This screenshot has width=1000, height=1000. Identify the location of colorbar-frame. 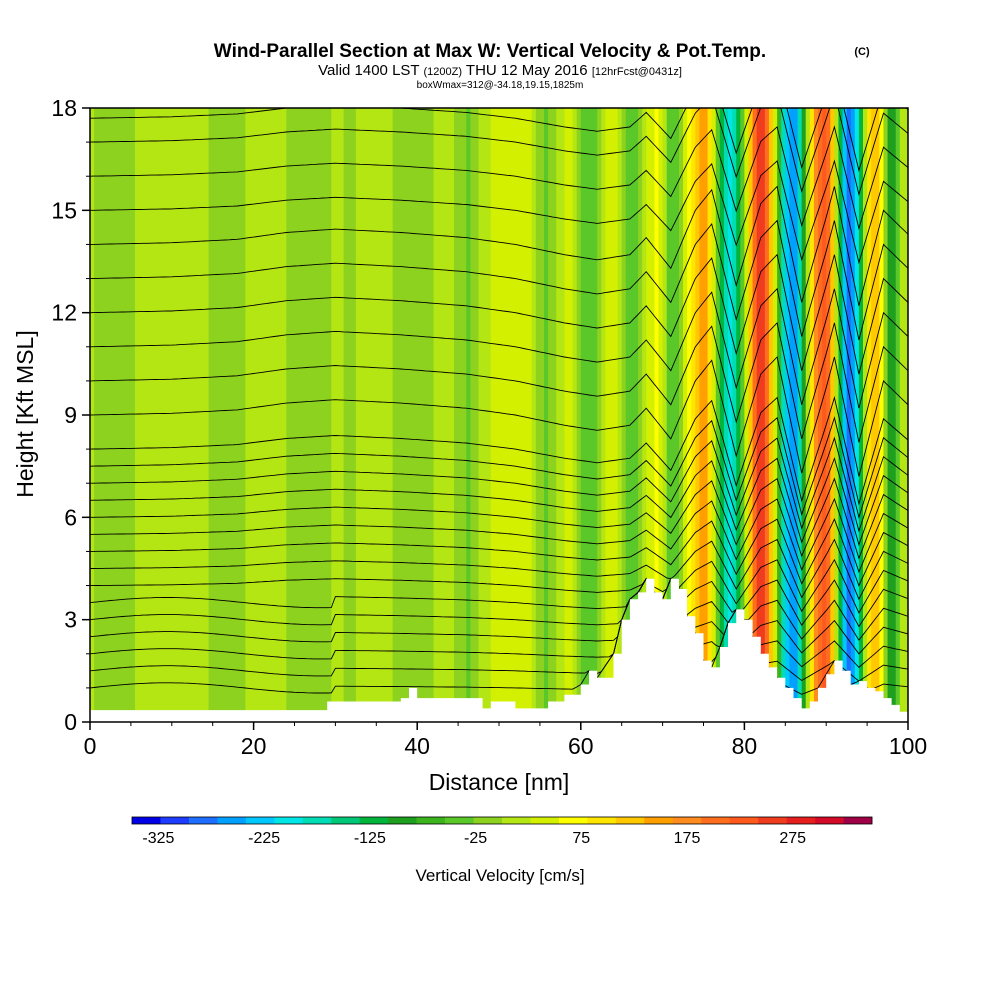
(502, 820).